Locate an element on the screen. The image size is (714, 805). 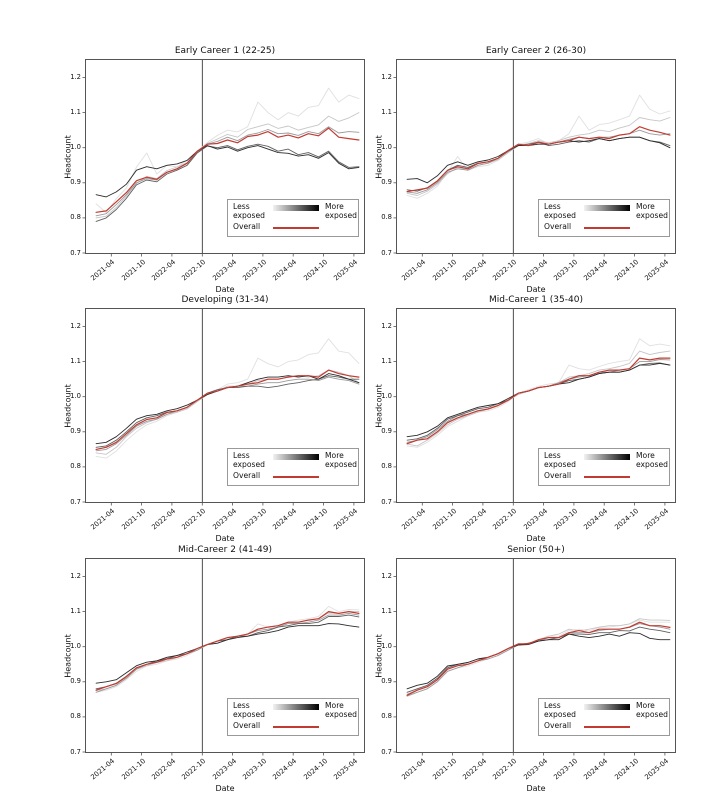
subplot-title: Early Career 2 (26-30) is located at coordinates (536, 51).